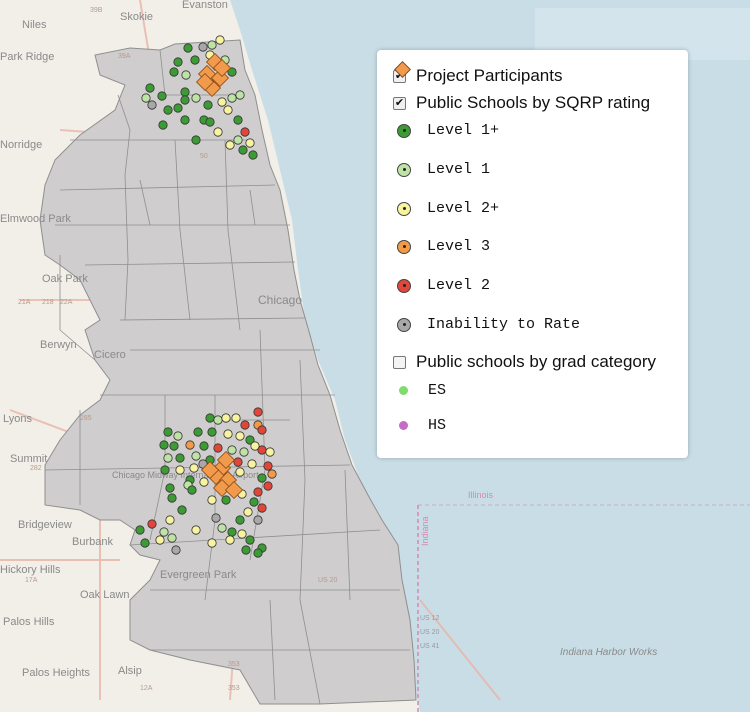  I want to click on legend-row-grad: Public schools by grad category, so click(524, 362).